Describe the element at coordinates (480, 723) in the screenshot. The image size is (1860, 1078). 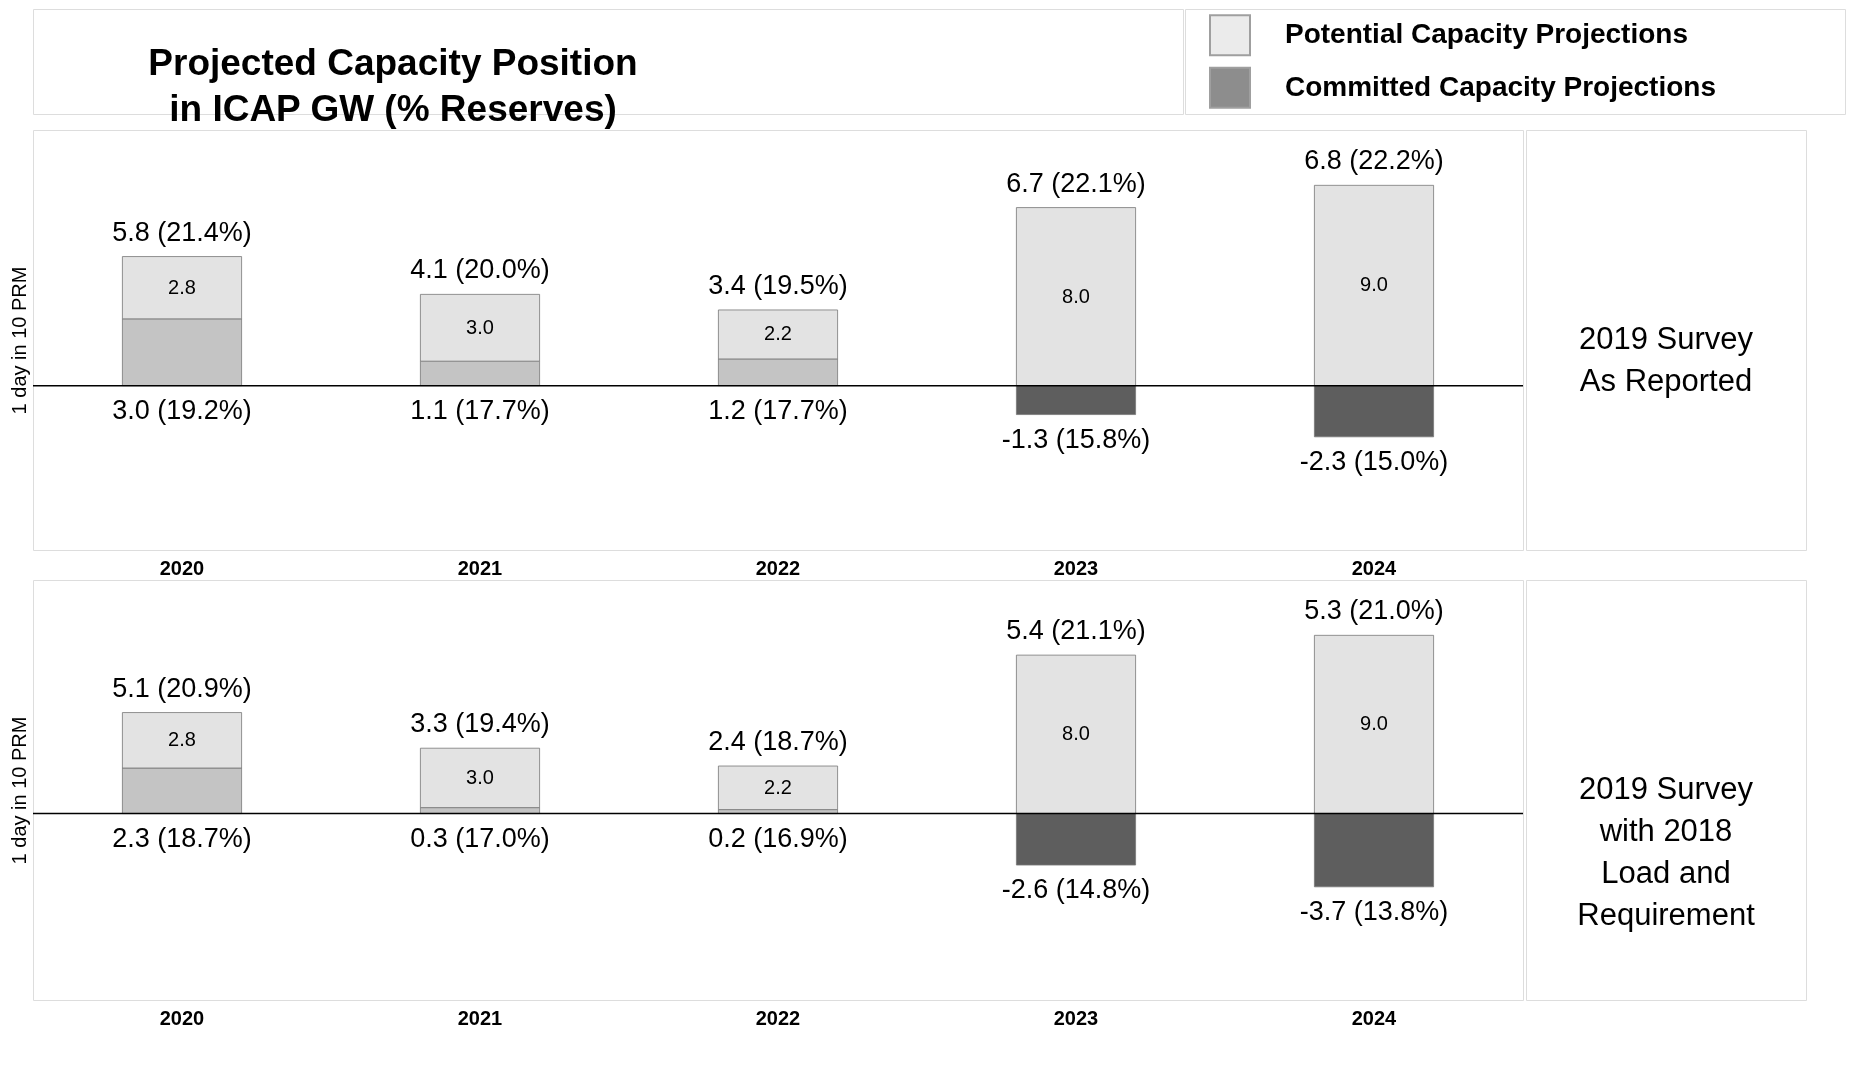
I see `total-label: 3.3 (19.4%)` at that location.